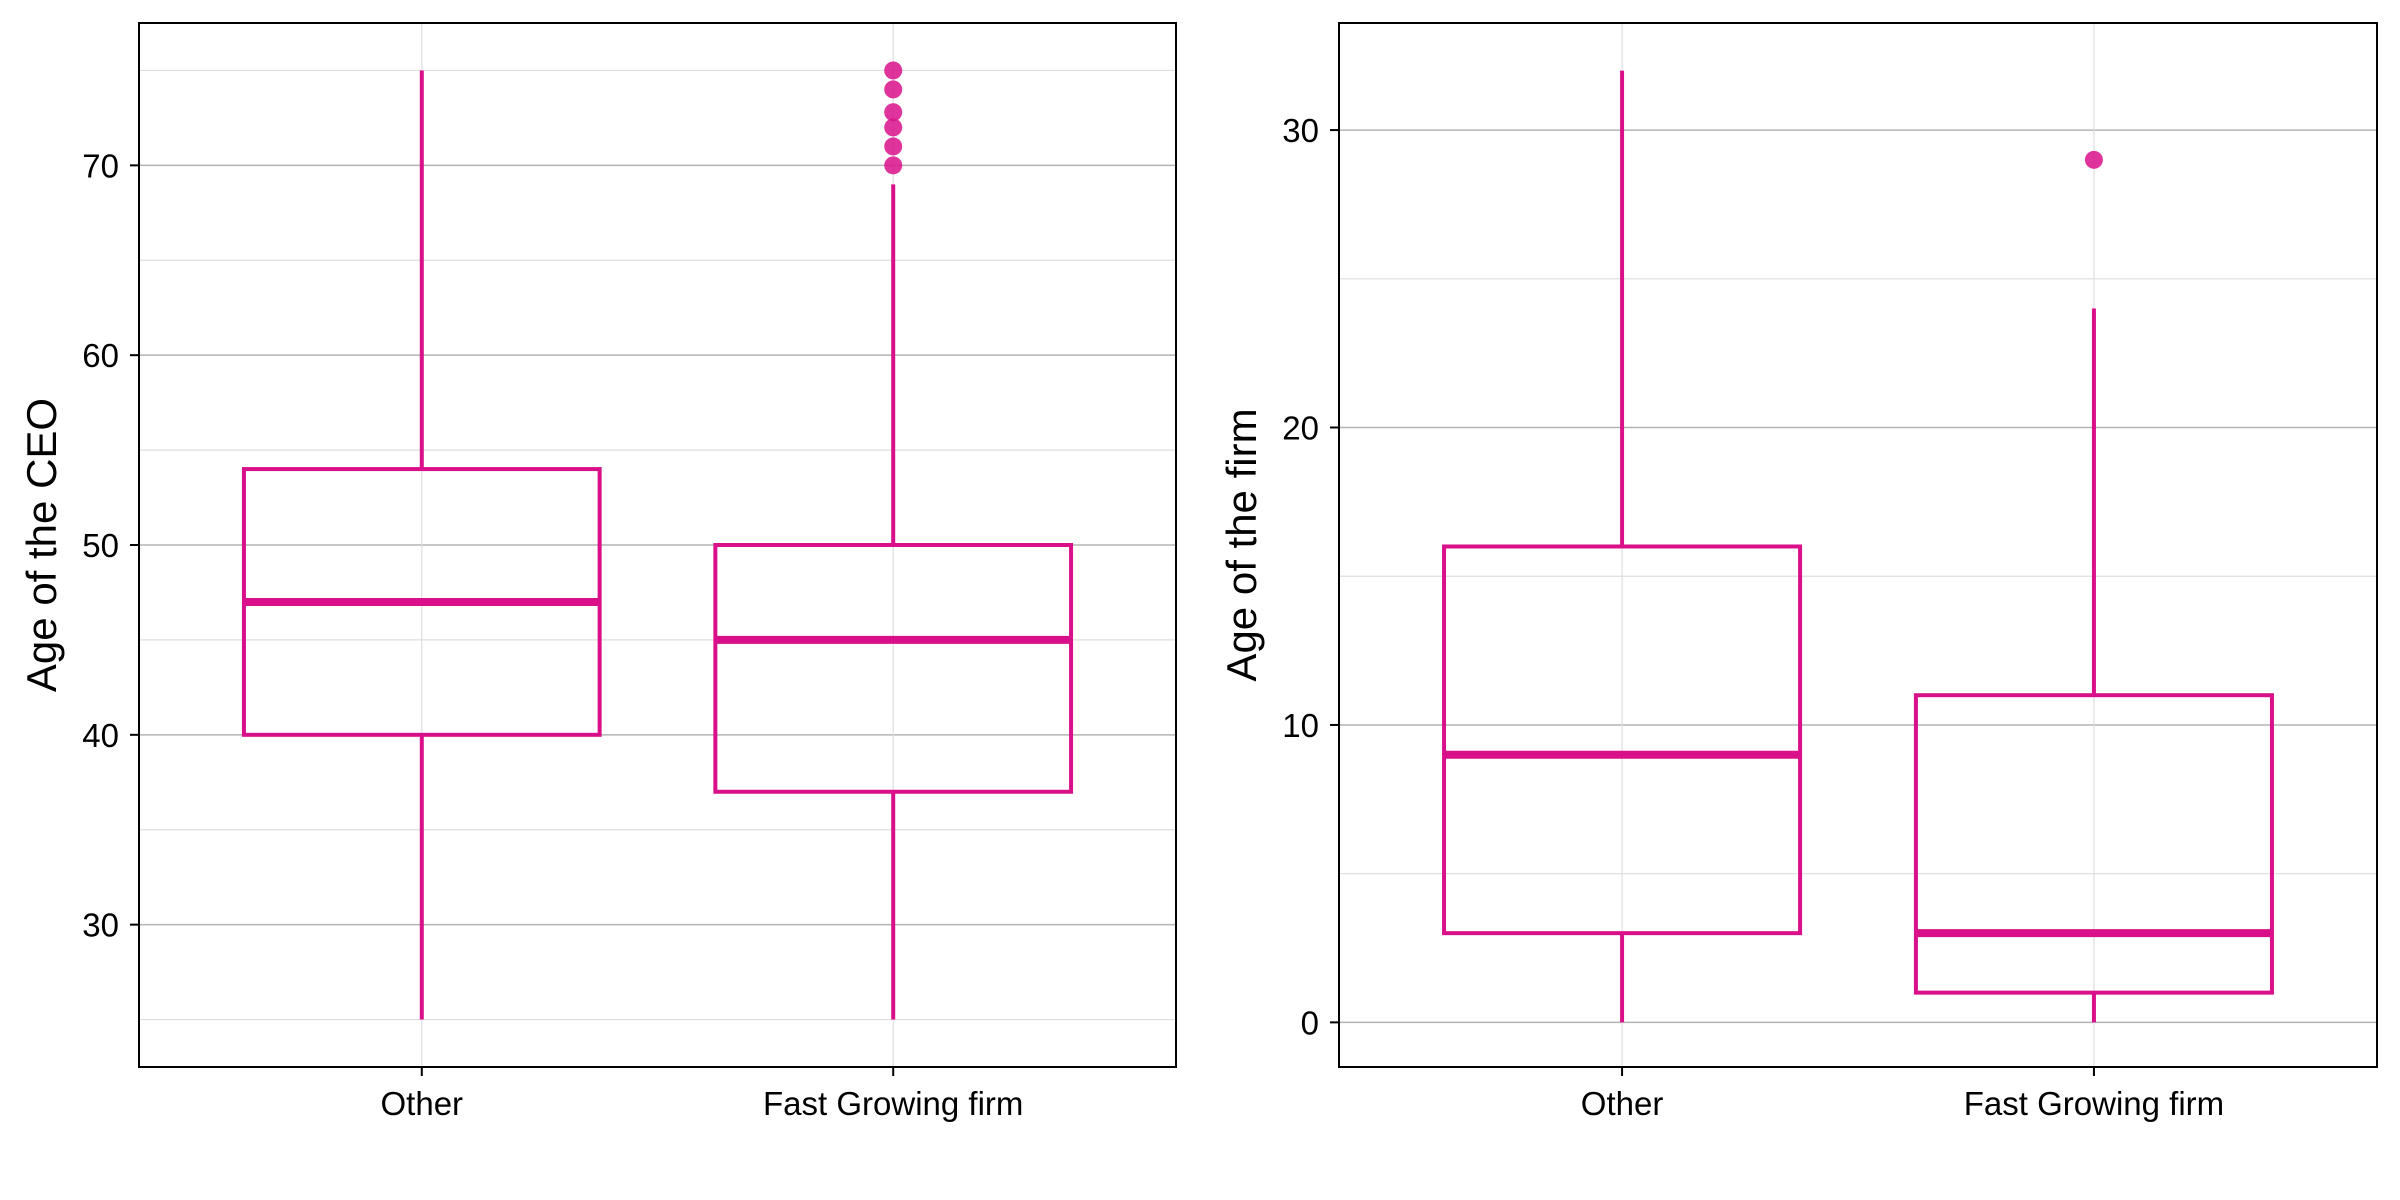 Image resolution: width=2400 pixels, height=1200 pixels. I want to click on y-tick-label: 40, so click(100, 735).